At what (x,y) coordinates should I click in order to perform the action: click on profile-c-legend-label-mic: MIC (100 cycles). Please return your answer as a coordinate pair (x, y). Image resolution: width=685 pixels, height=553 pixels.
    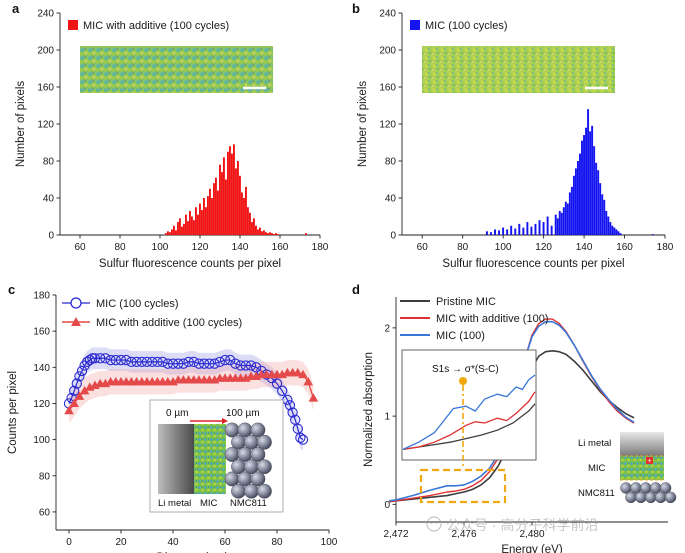
    Looking at the image, I should click on (137, 304).